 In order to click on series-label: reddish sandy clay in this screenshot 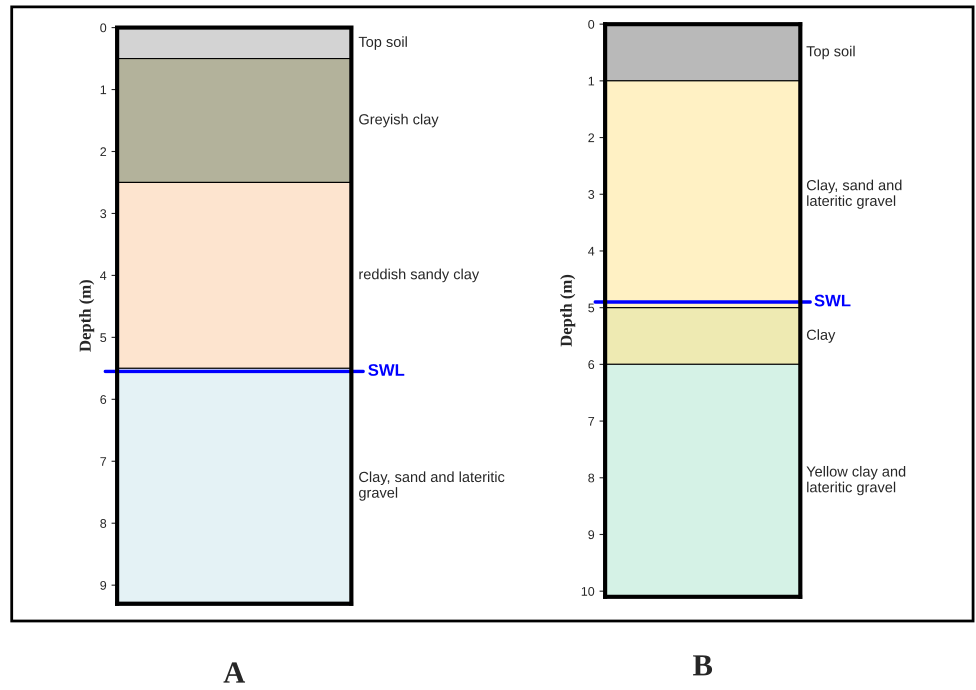, I will do `click(419, 275)`.